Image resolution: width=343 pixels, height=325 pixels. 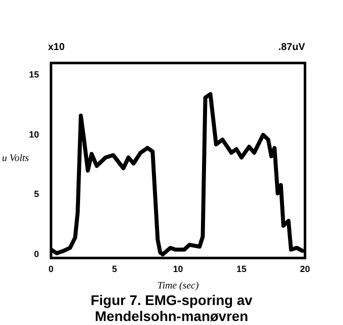 I want to click on x-axis-title: Time (sec), so click(x=178, y=286).